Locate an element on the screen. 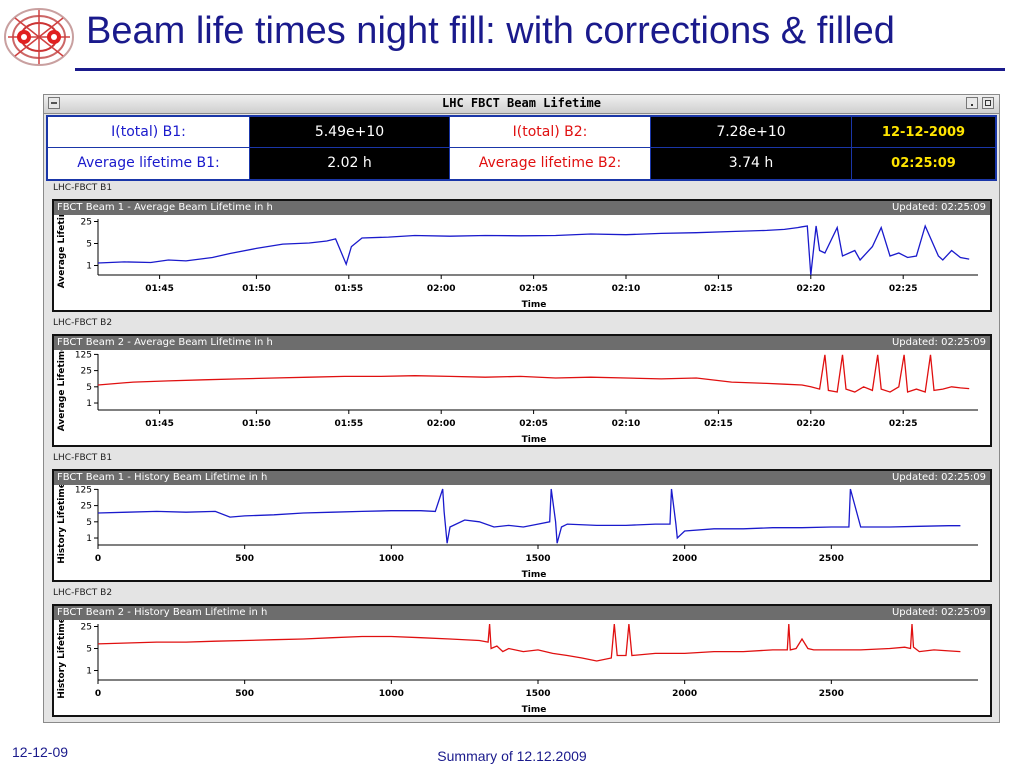 Image resolution: width=1024 pixels, height=768 pixels. section-label-b2-history: LHC-FBCT B2 is located at coordinates (83, 593).